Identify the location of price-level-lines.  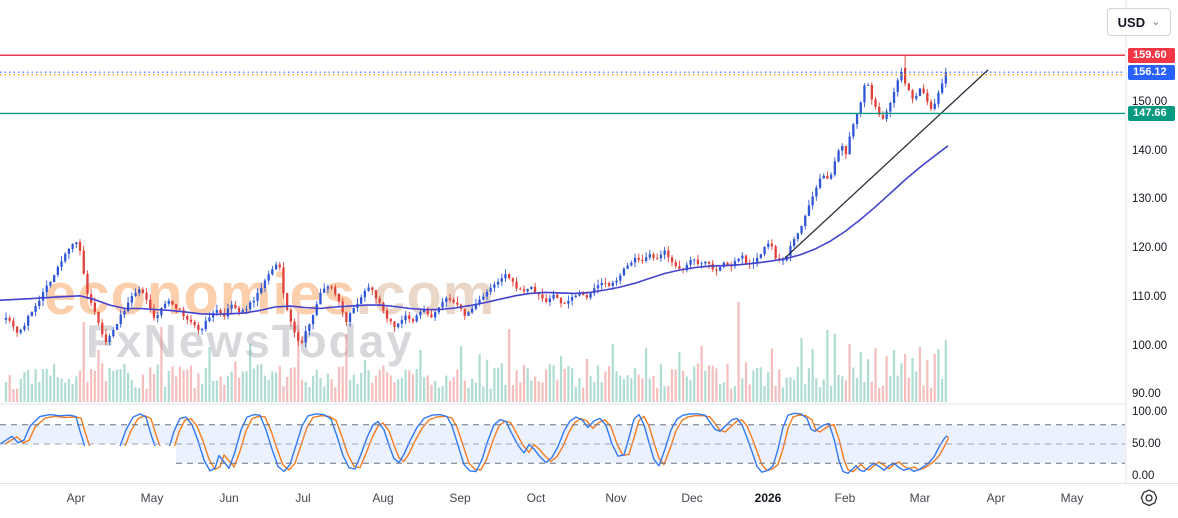
(562, 84).